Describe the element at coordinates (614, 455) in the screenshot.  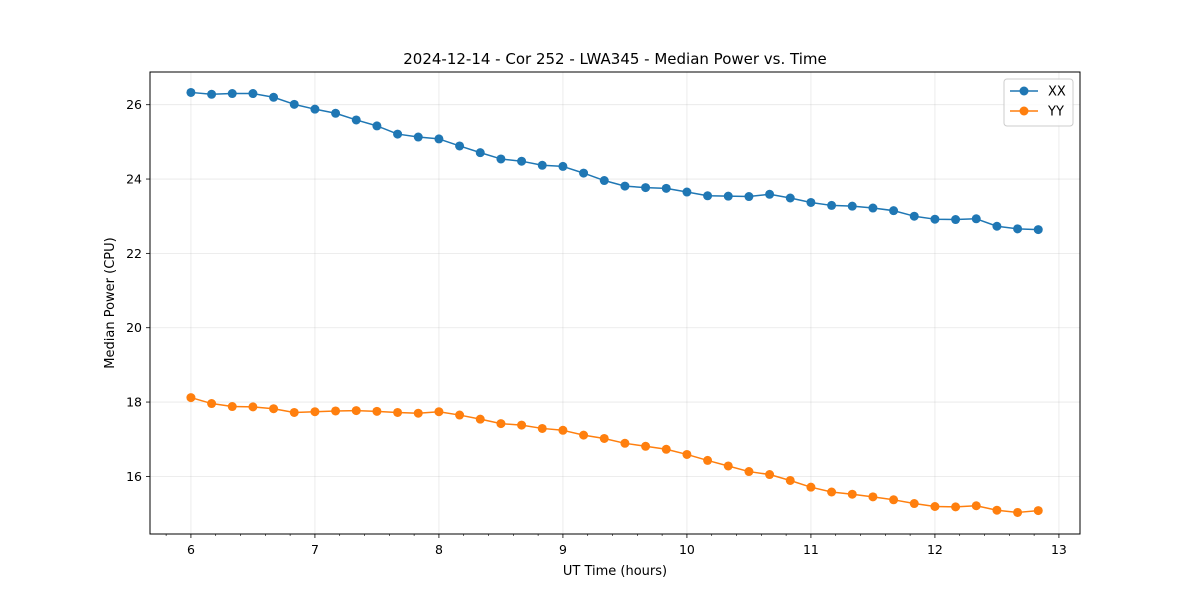
I see `series-yy` at that location.